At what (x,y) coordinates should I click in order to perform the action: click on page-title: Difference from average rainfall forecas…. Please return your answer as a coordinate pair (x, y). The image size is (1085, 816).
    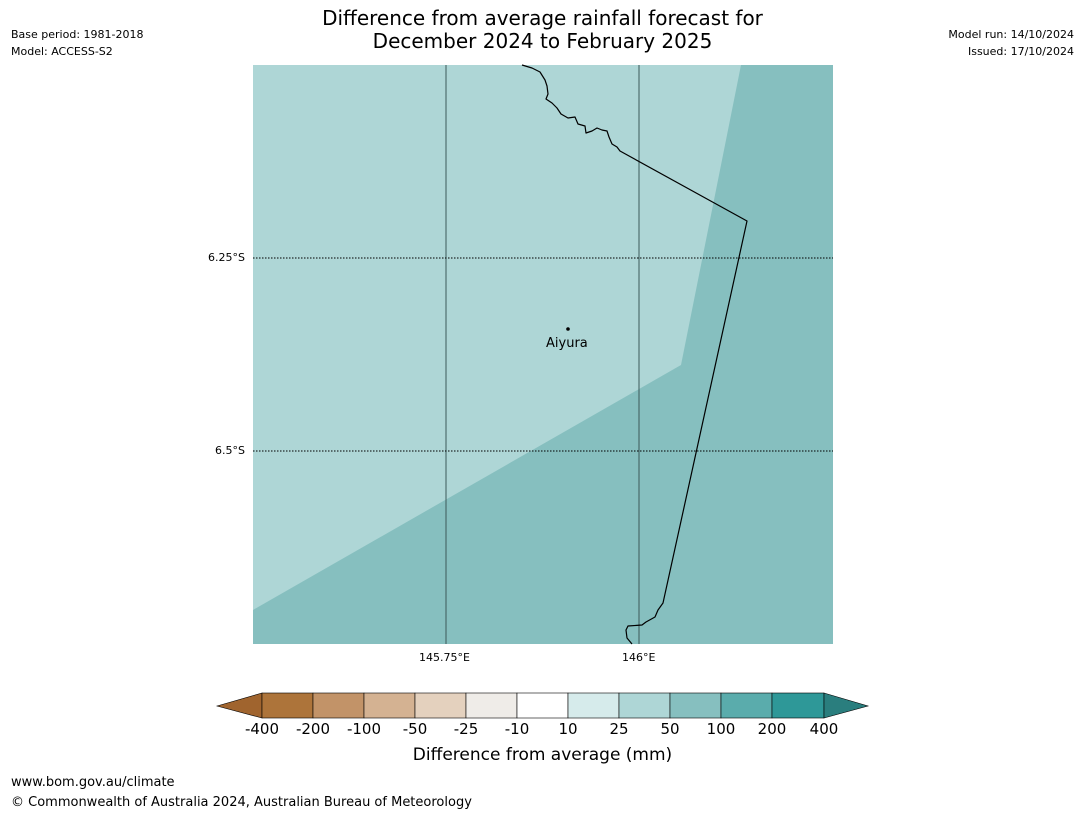
    Looking at the image, I should click on (542, 30).